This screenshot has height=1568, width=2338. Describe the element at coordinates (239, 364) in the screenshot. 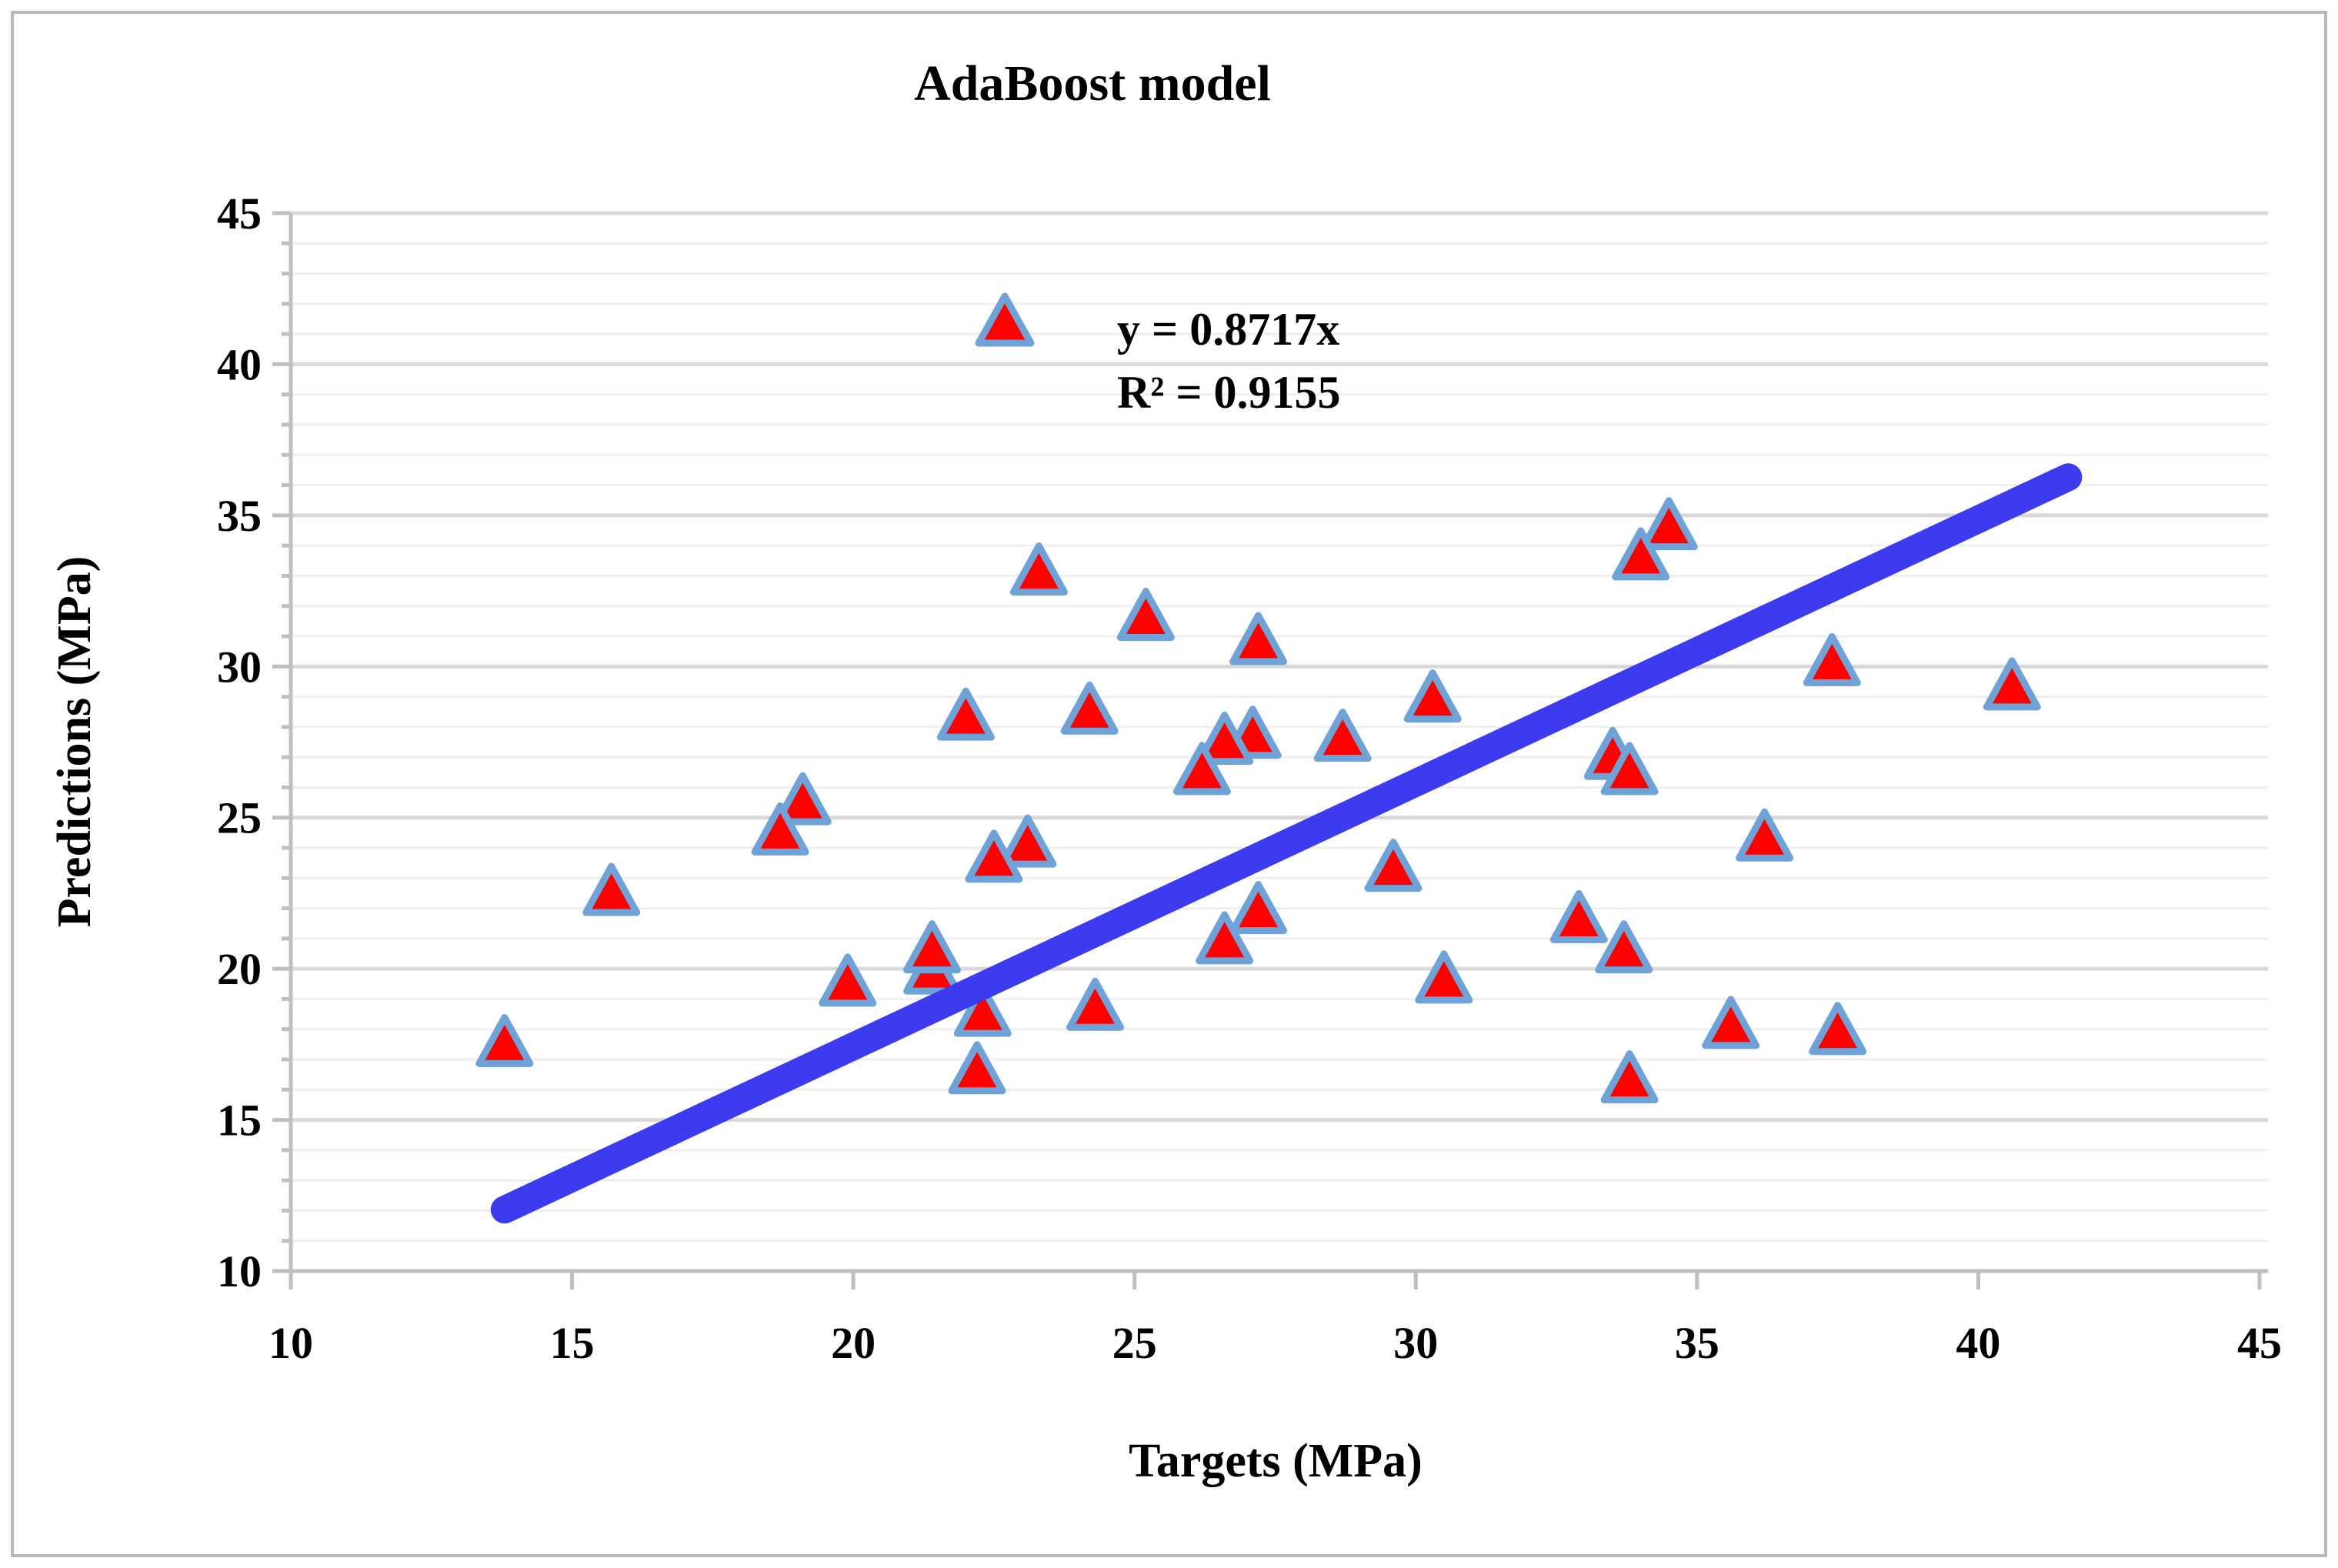

I see `y-tick-label: 40` at that location.